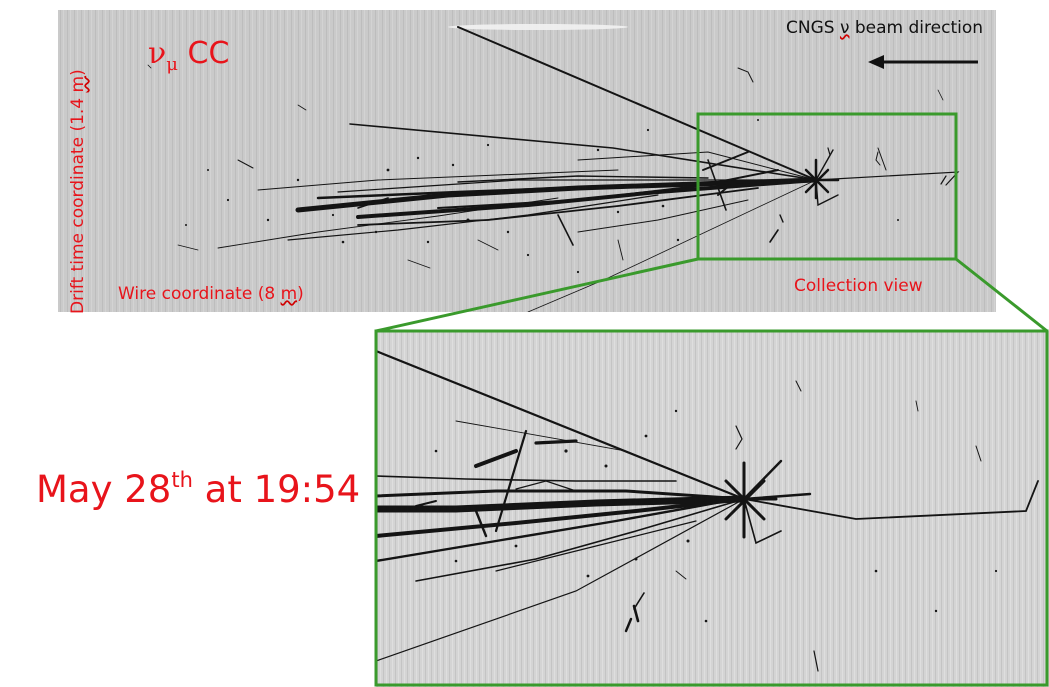 The image size is (1049, 687). Describe the element at coordinates (211, 294) in the screenshot. I see `wire-axis-label: Wire coordinate (8 m)` at that location.